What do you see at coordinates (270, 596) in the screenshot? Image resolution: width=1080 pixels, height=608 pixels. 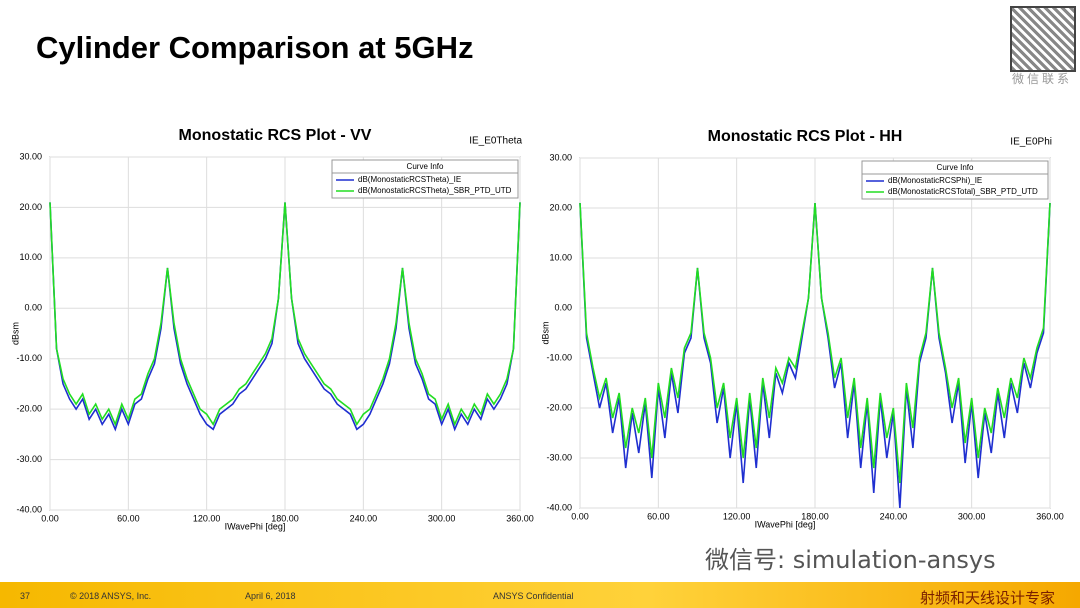 I see `date: April 6, 2018` at bounding box center [270, 596].